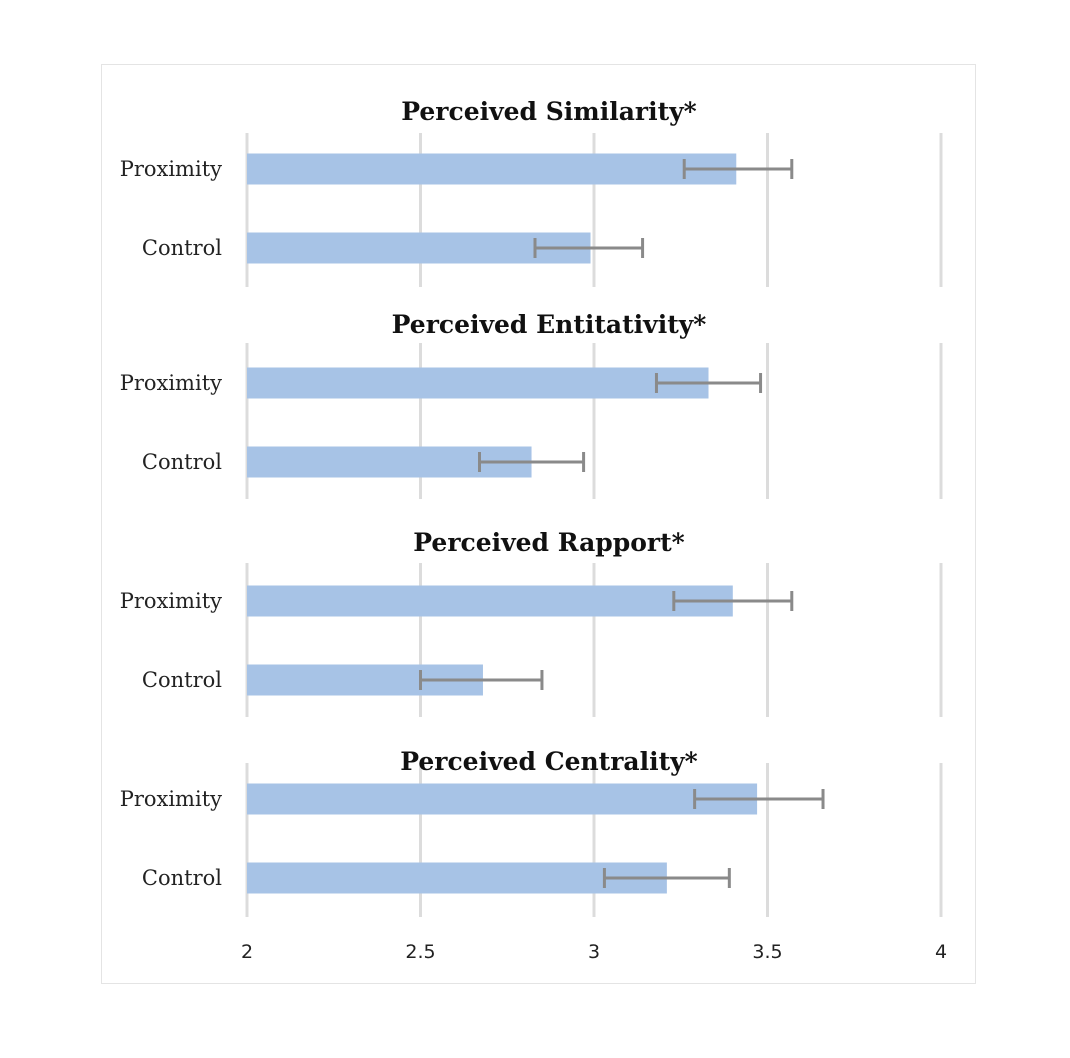 The width and height of the screenshot is (1070, 1058). What do you see at coordinates (594, 952) in the screenshot?
I see `x-tick-label: 3` at bounding box center [594, 952].